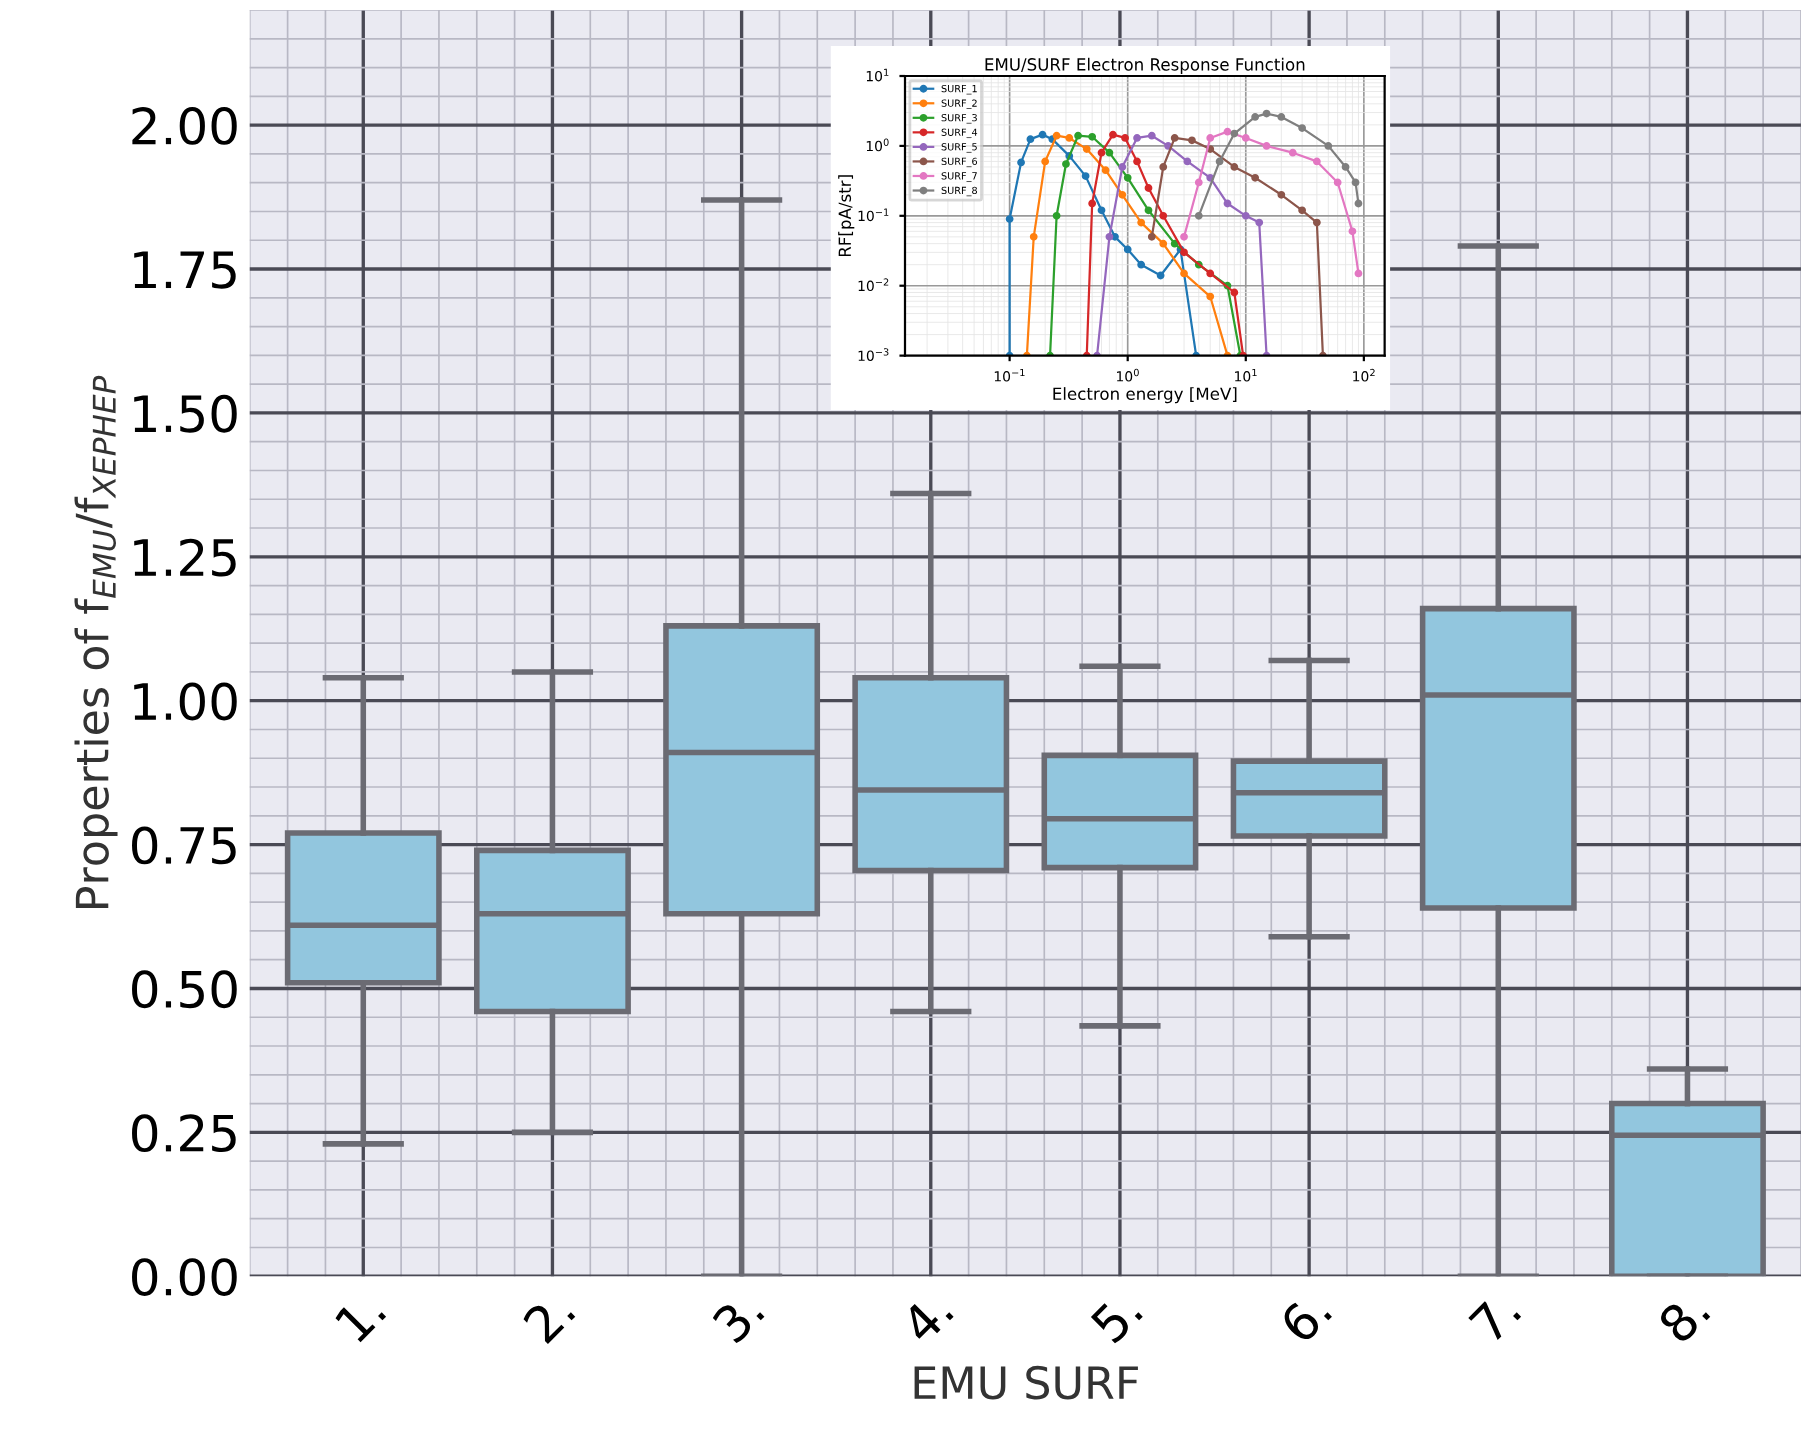 The image size is (1810, 1434). Describe the element at coordinates (184, 126) in the screenshot. I see `y-tick-label: 2.00` at that location.